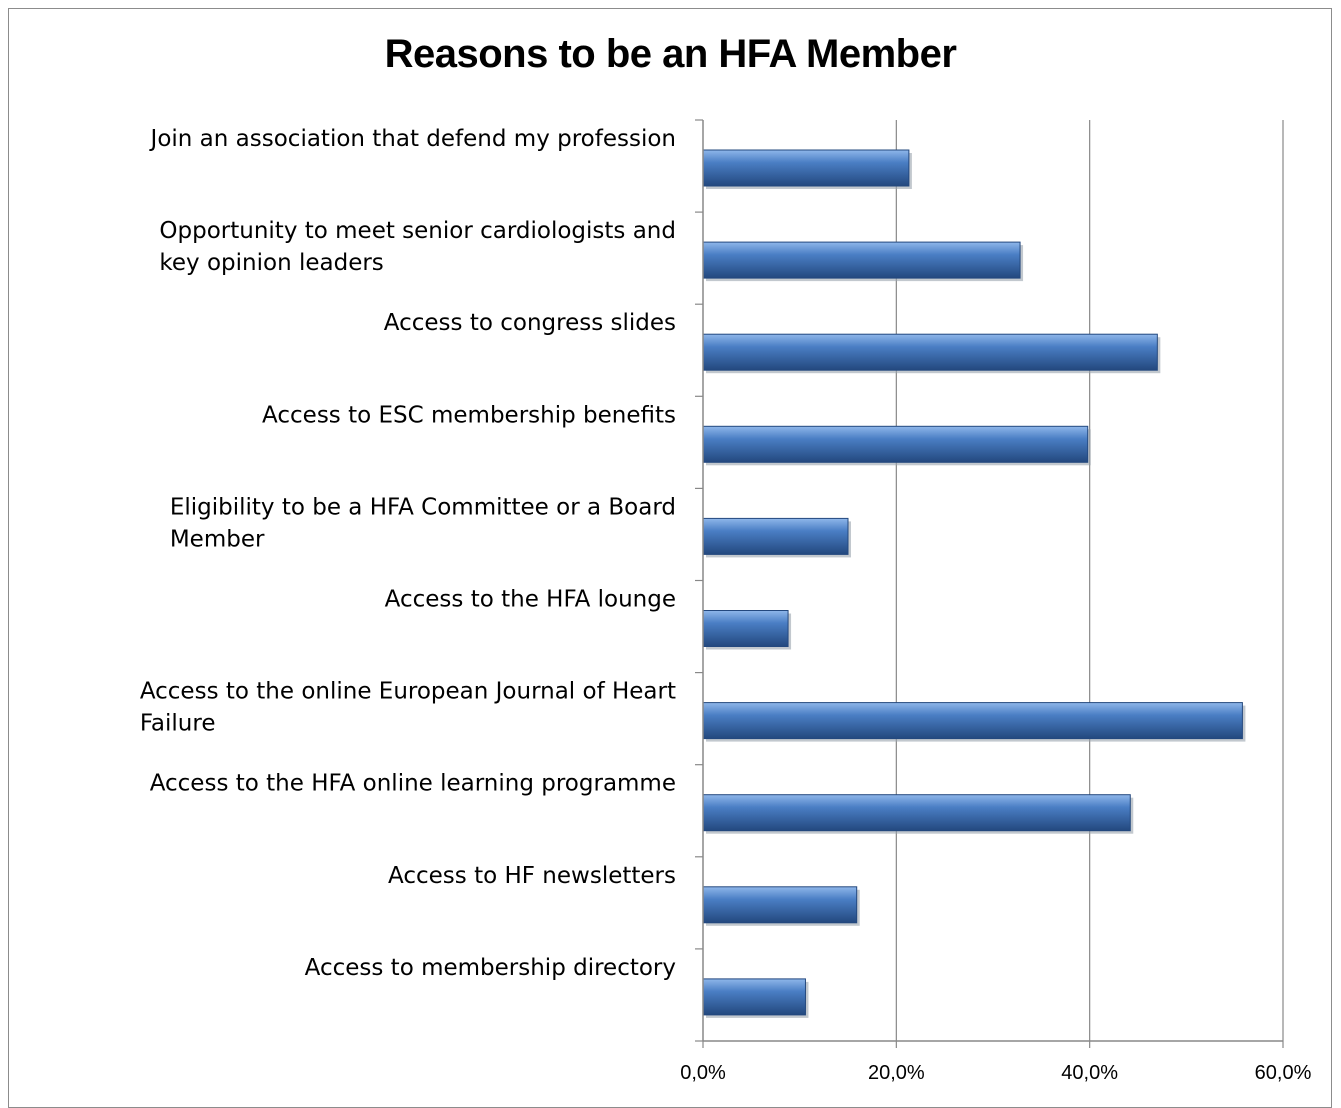 Image resolution: width=1341 pixels, height=1108 pixels. What do you see at coordinates (1283, 1073) in the screenshot?
I see `x-tick-label: 60,0%` at bounding box center [1283, 1073].